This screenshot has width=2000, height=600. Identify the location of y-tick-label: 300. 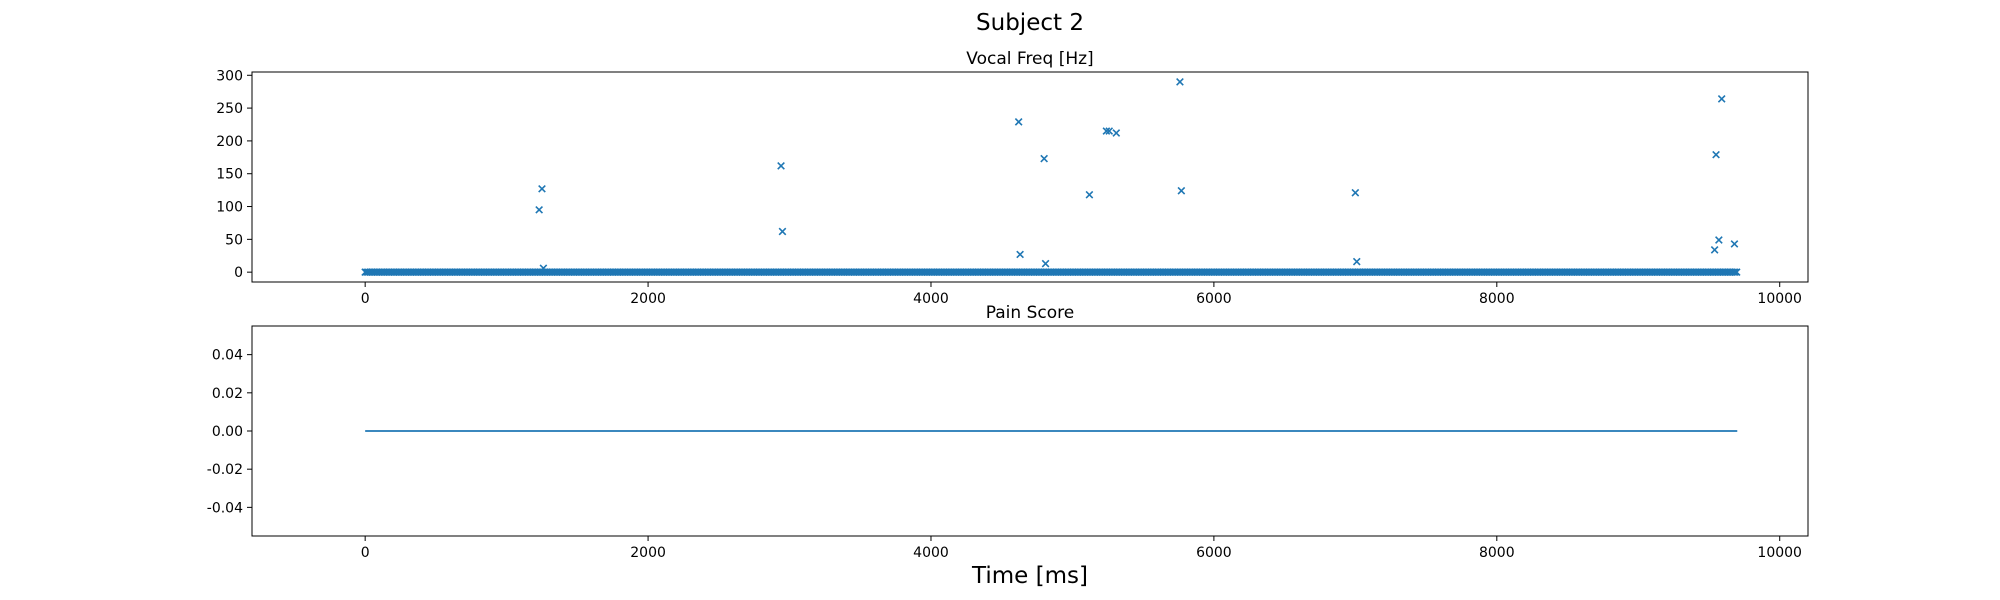
(229, 76).